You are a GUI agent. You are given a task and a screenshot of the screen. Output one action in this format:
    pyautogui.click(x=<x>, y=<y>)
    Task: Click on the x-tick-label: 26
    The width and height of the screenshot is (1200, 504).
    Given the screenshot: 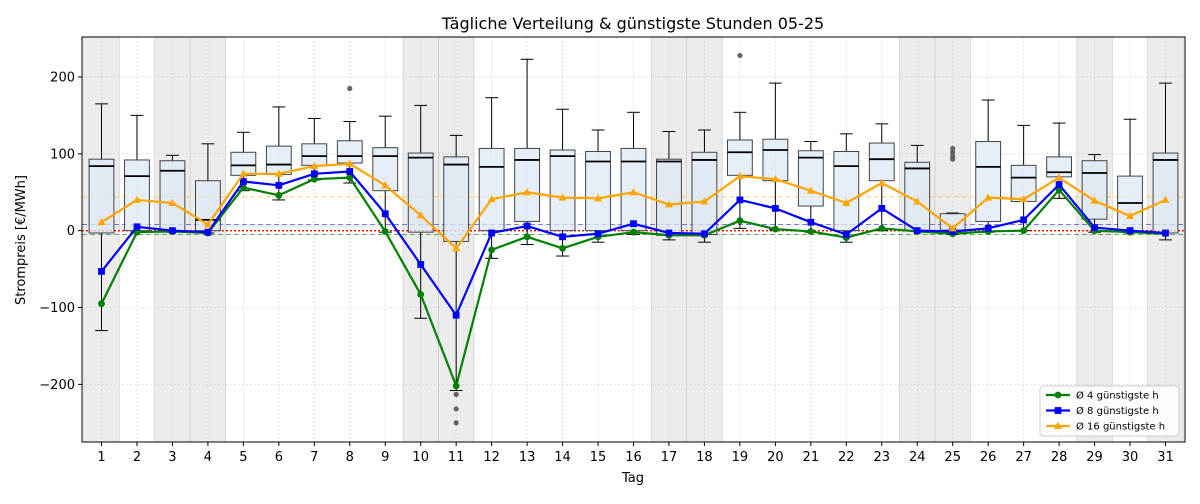 What is the action you would take?
    pyautogui.click(x=988, y=457)
    